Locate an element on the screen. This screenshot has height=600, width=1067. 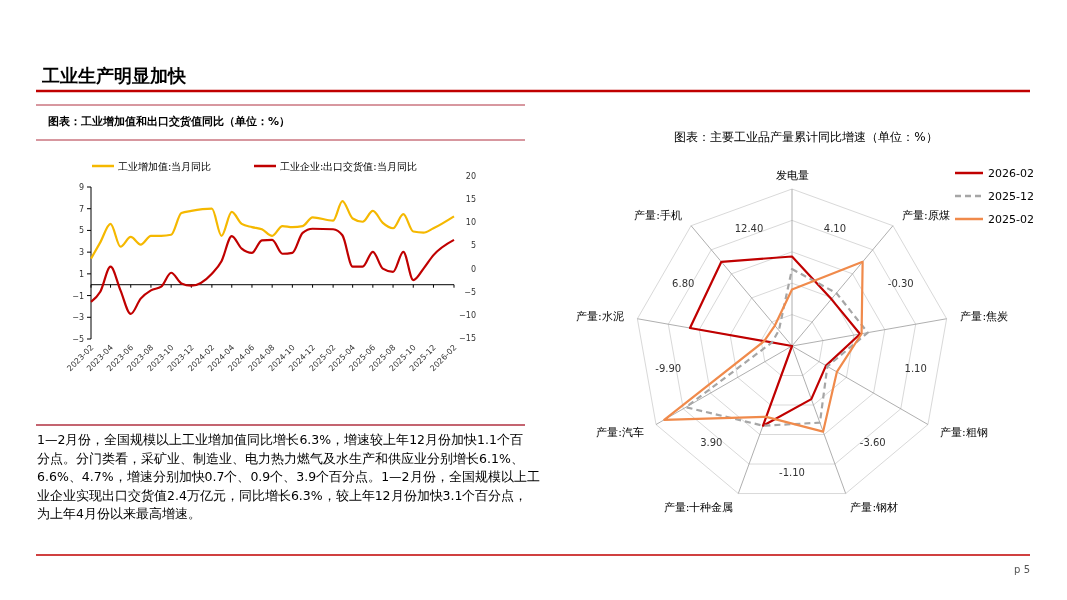
y2-tick-label: 20 is located at coordinates (470, 176).